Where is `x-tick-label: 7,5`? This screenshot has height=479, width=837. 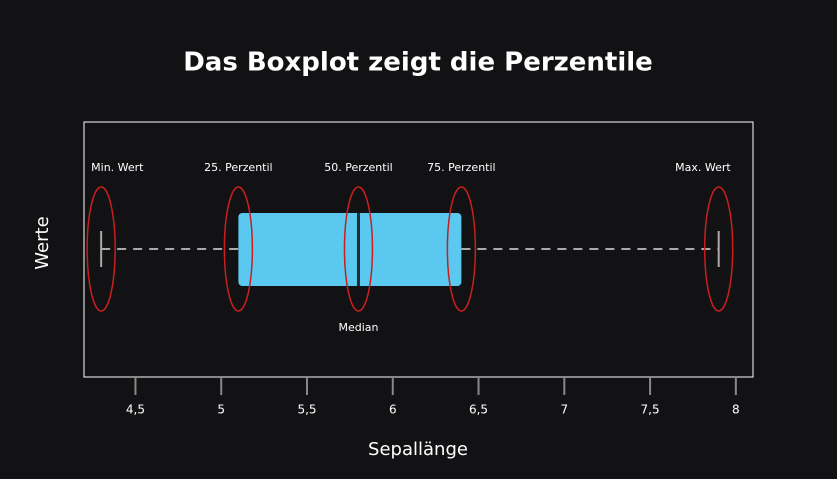 x-tick-label: 7,5 is located at coordinates (650, 410).